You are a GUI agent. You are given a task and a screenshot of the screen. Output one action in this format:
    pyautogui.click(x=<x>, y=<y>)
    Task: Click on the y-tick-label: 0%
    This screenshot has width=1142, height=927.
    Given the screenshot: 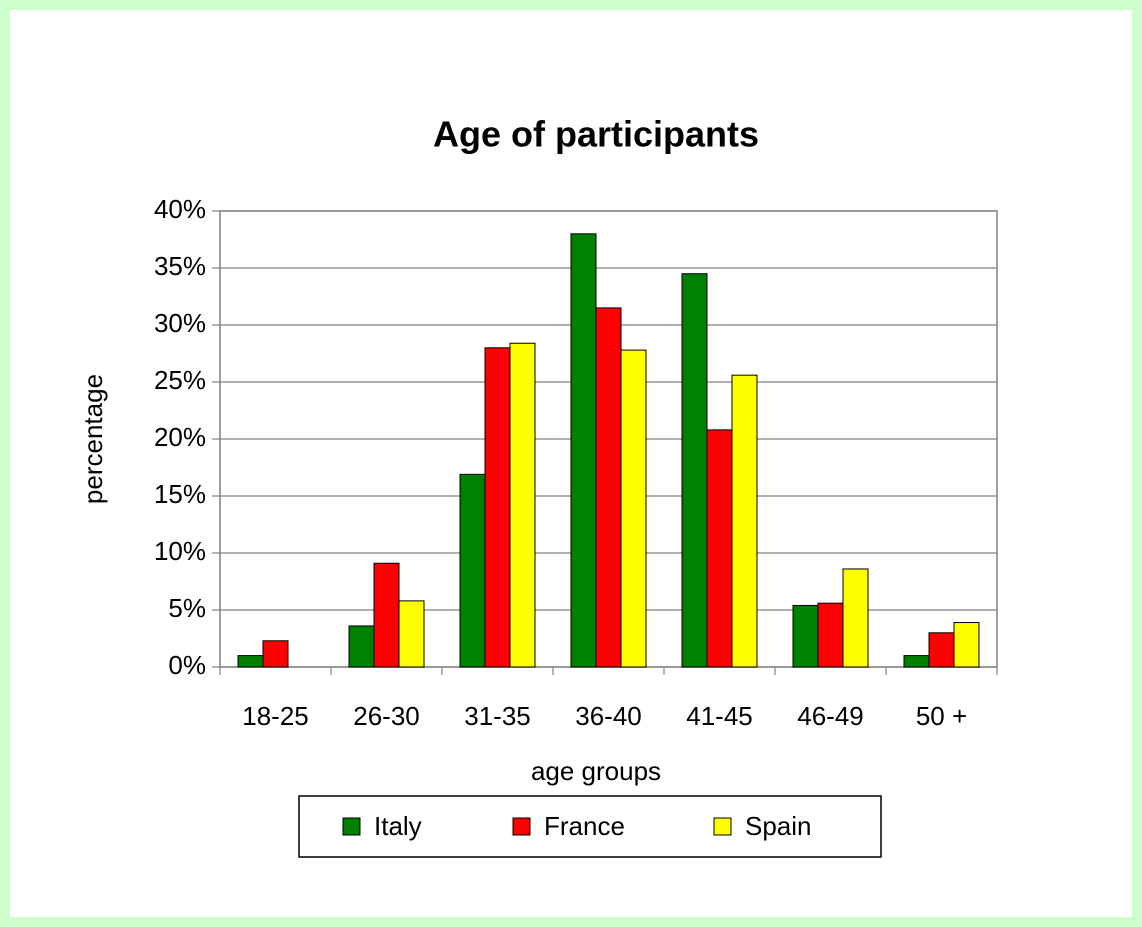 What is the action you would take?
    pyautogui.click(x=187, y=665)
    